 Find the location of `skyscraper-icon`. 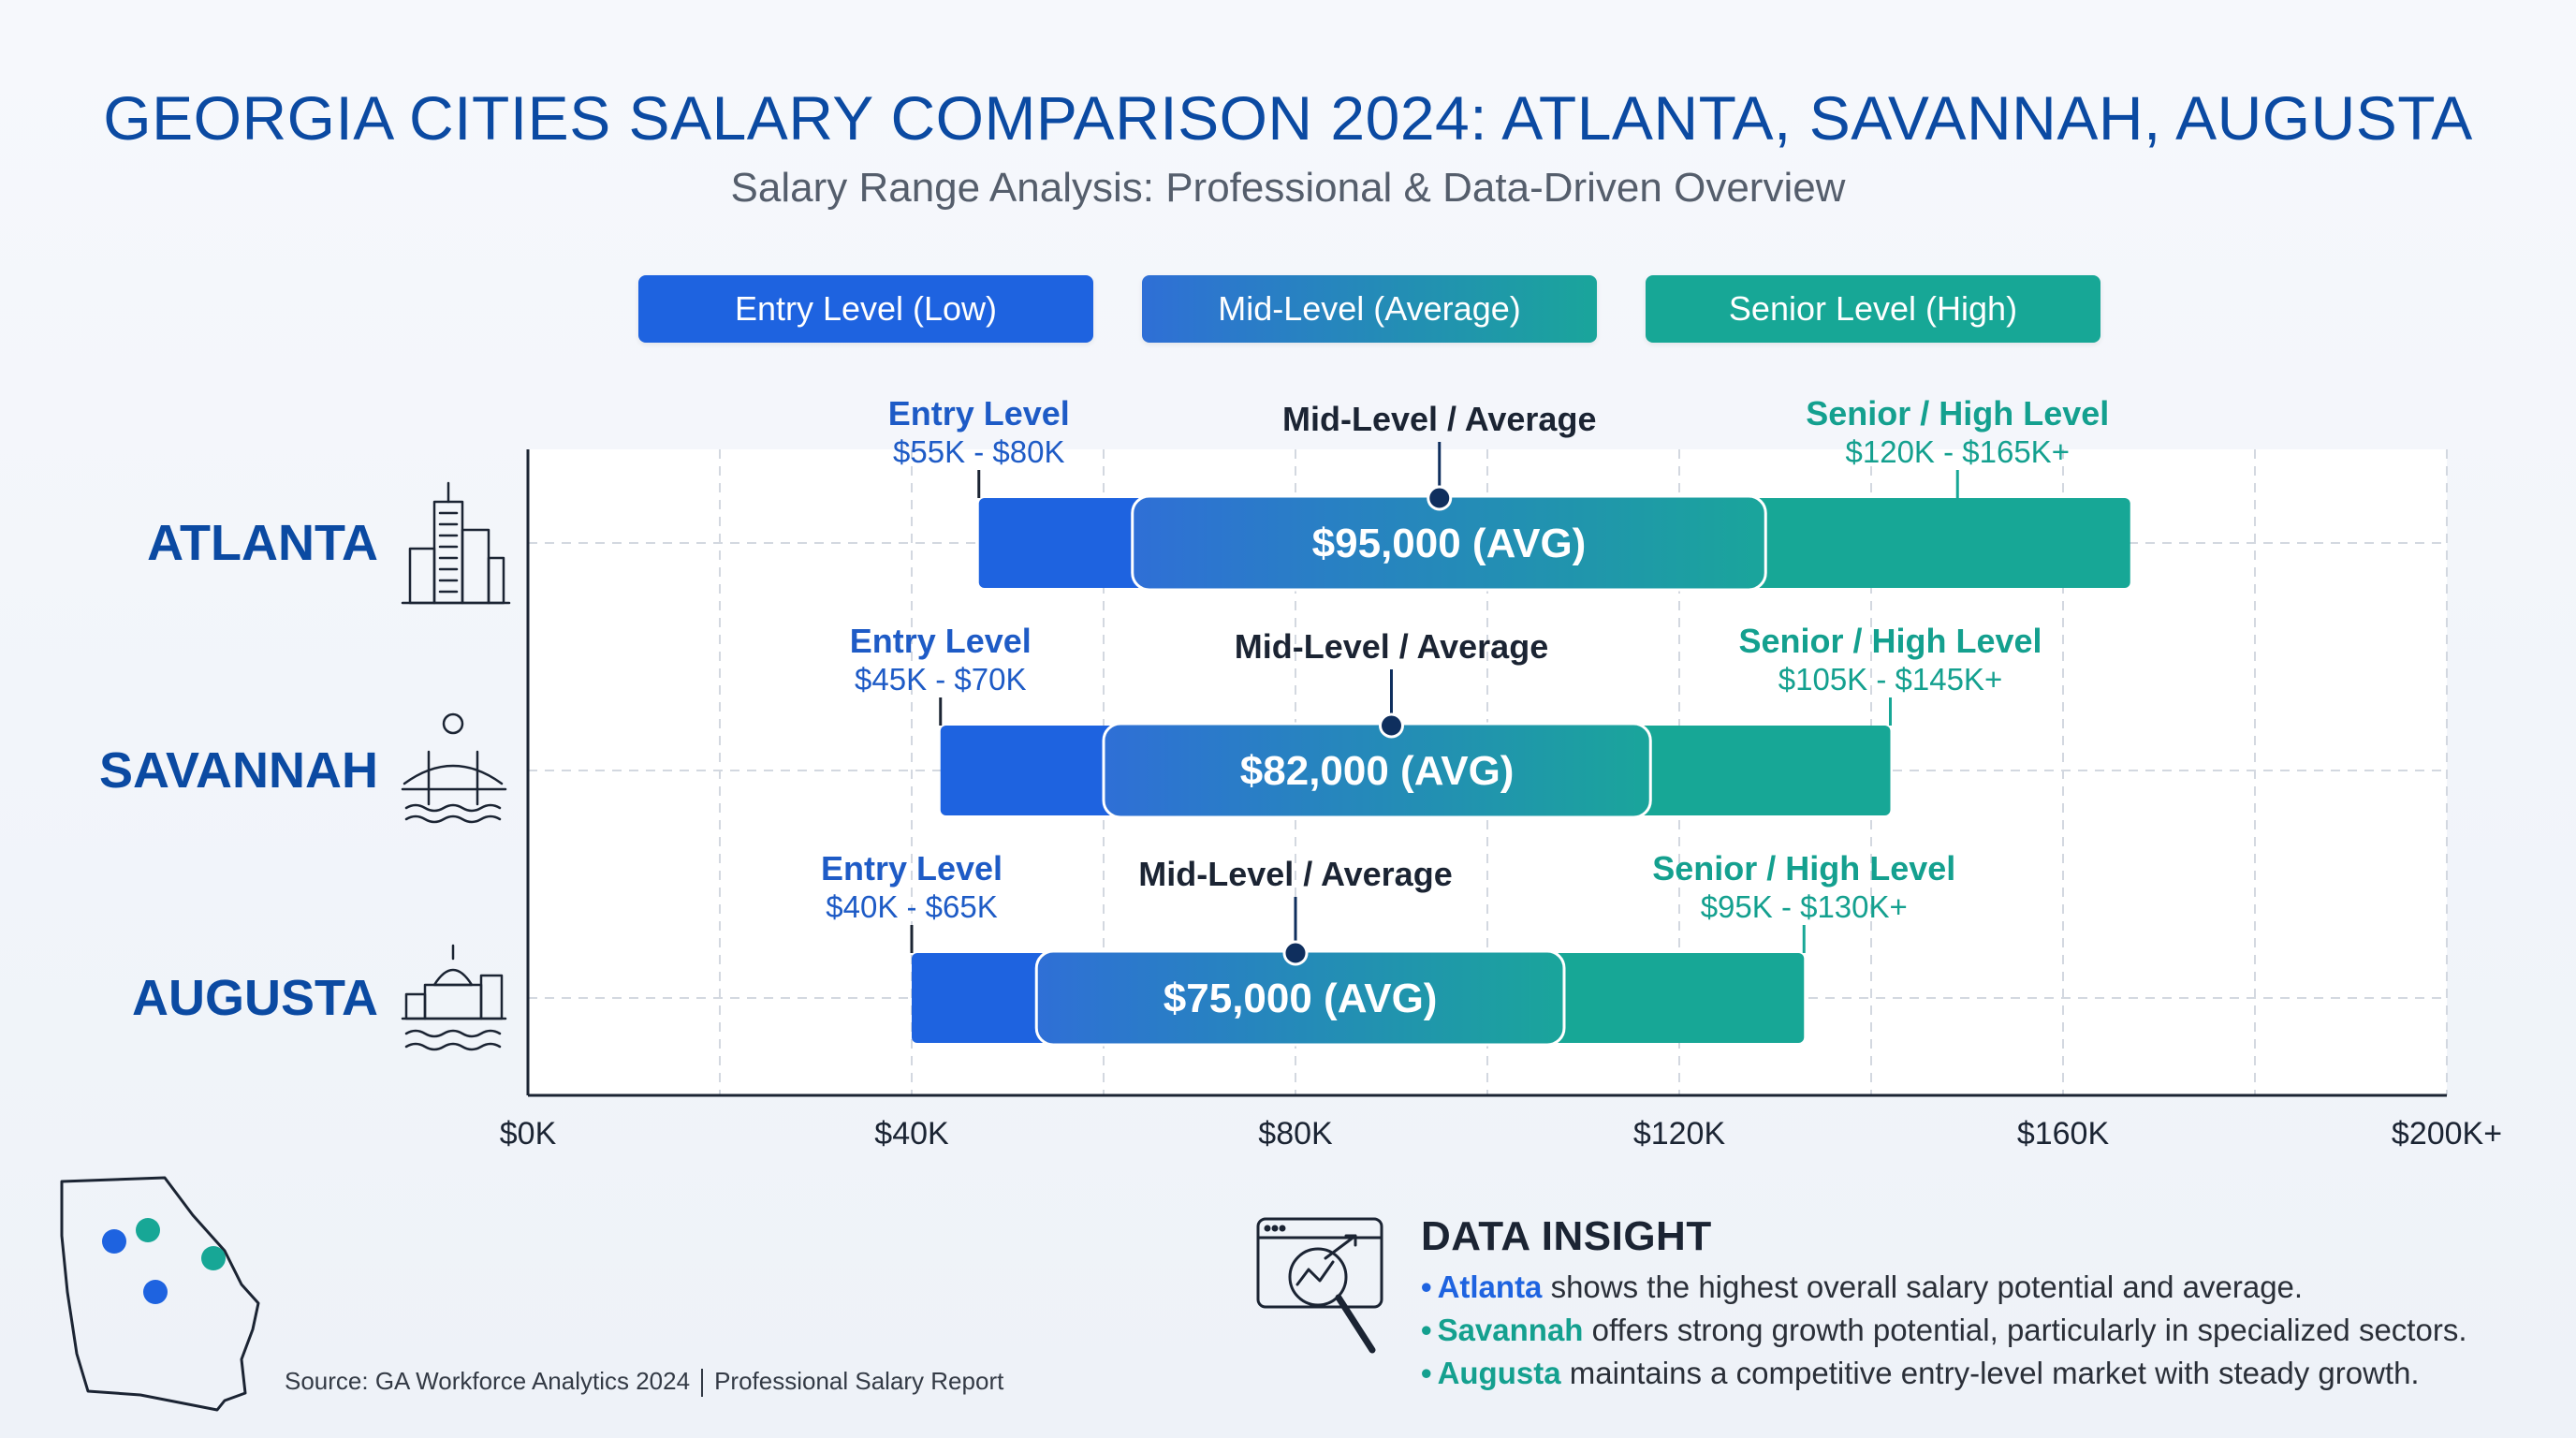

skyscraper-icon is located at coordinates (456, 543).